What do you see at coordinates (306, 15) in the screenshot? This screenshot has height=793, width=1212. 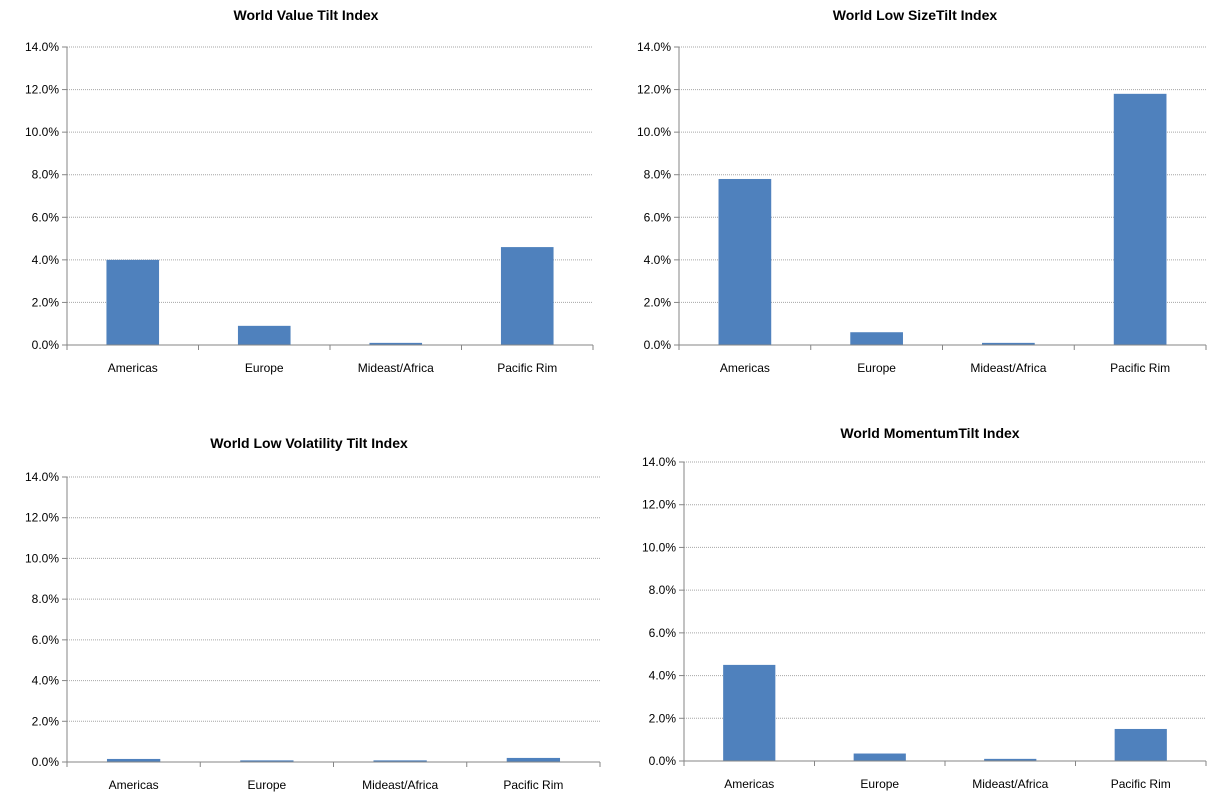 I see `chart-title: World Value Tilt Index` at bounding box center [306, 15].